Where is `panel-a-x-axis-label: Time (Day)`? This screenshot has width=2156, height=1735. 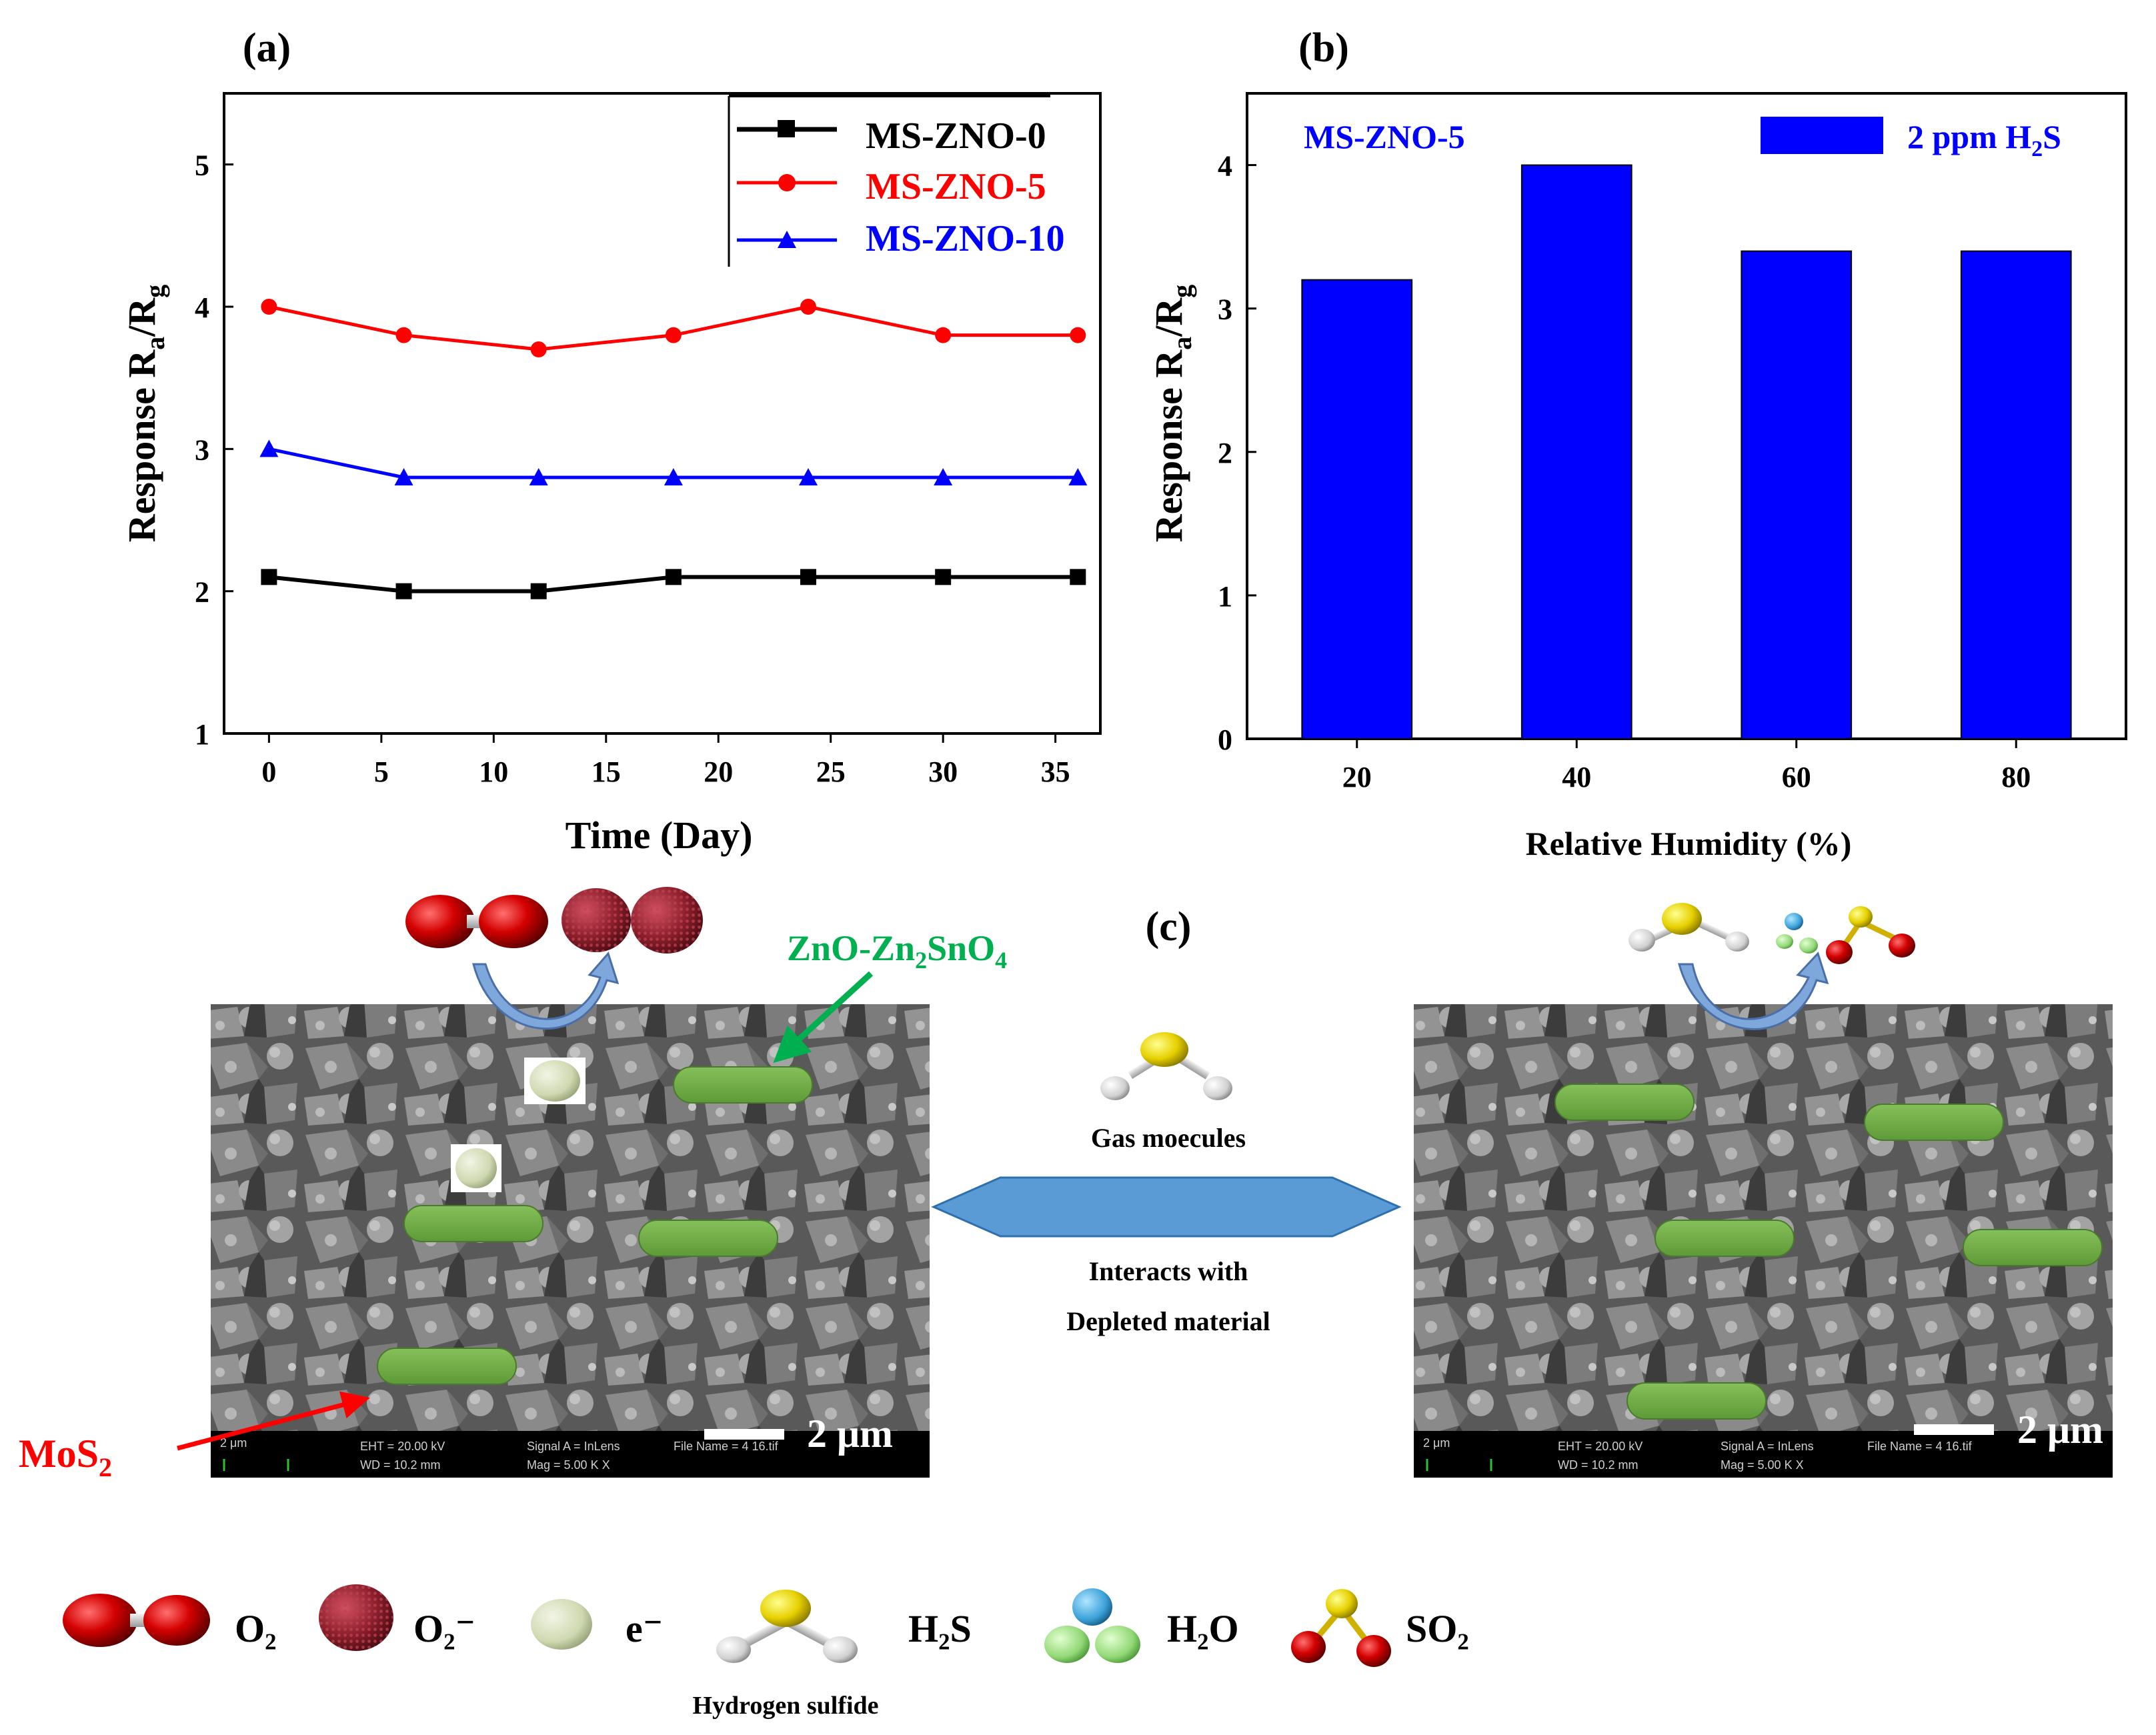
panel-a-x-axis-label: Time (Day) is located at coordinates (659, 835).